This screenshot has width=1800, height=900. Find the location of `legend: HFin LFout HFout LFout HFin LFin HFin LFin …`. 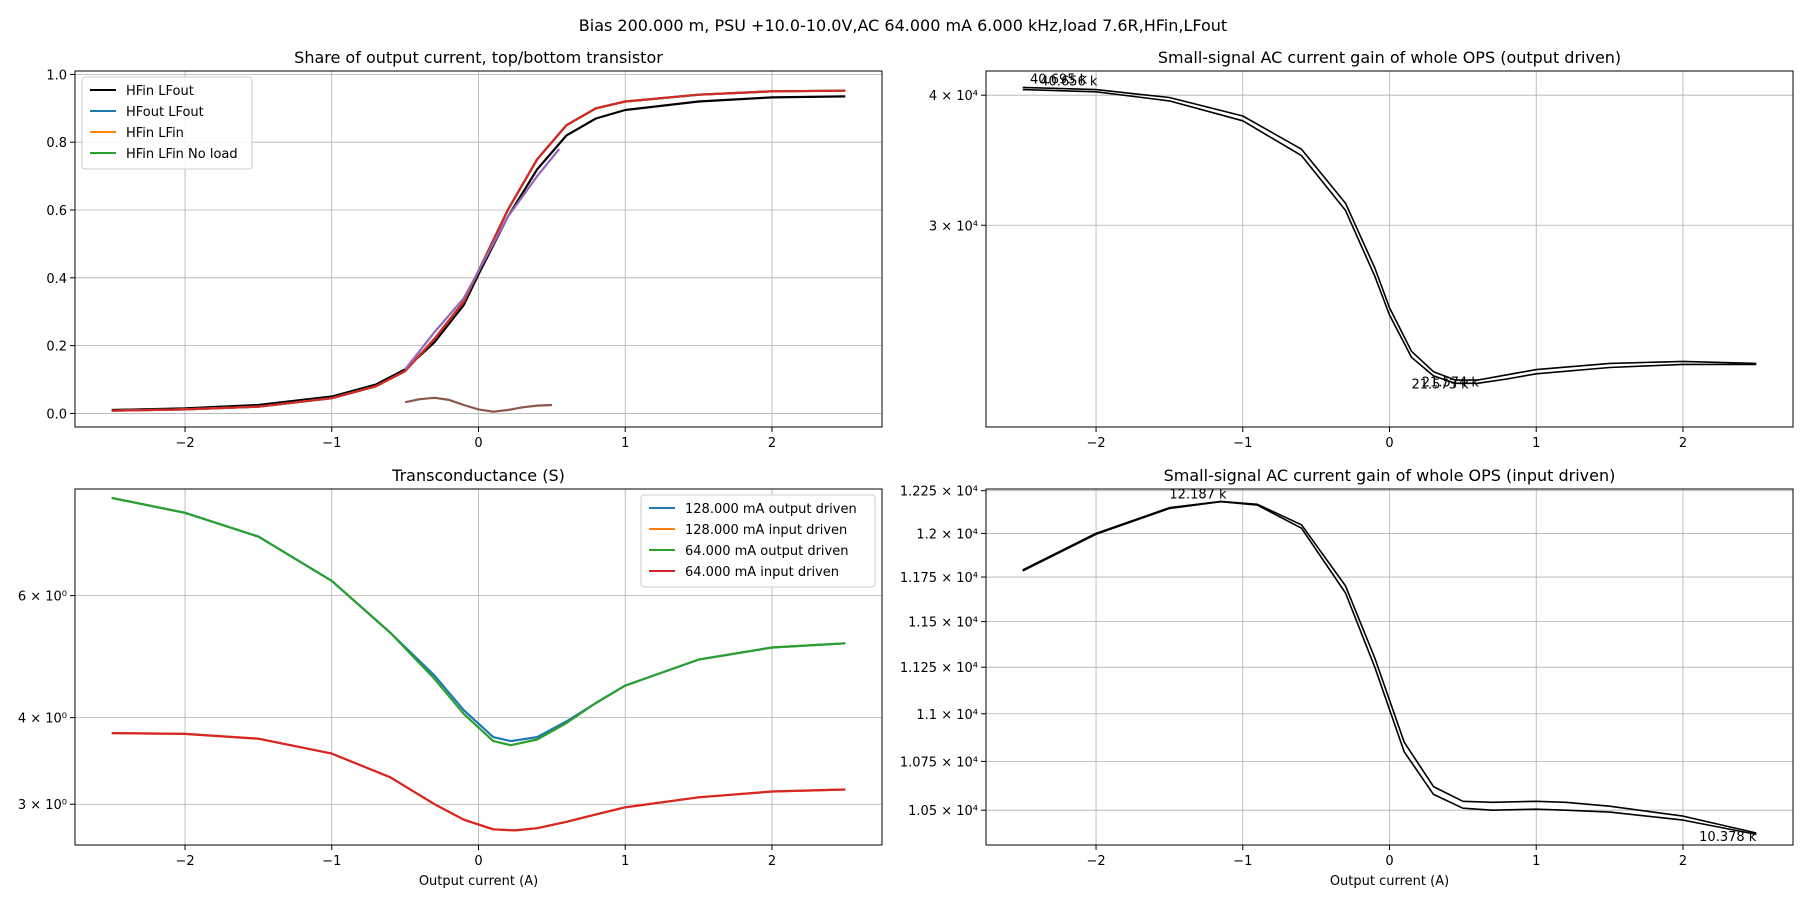

legend: HFin LFout HFout LFout HFin LFin HFin LFin … is located at coordinates (167, 123).